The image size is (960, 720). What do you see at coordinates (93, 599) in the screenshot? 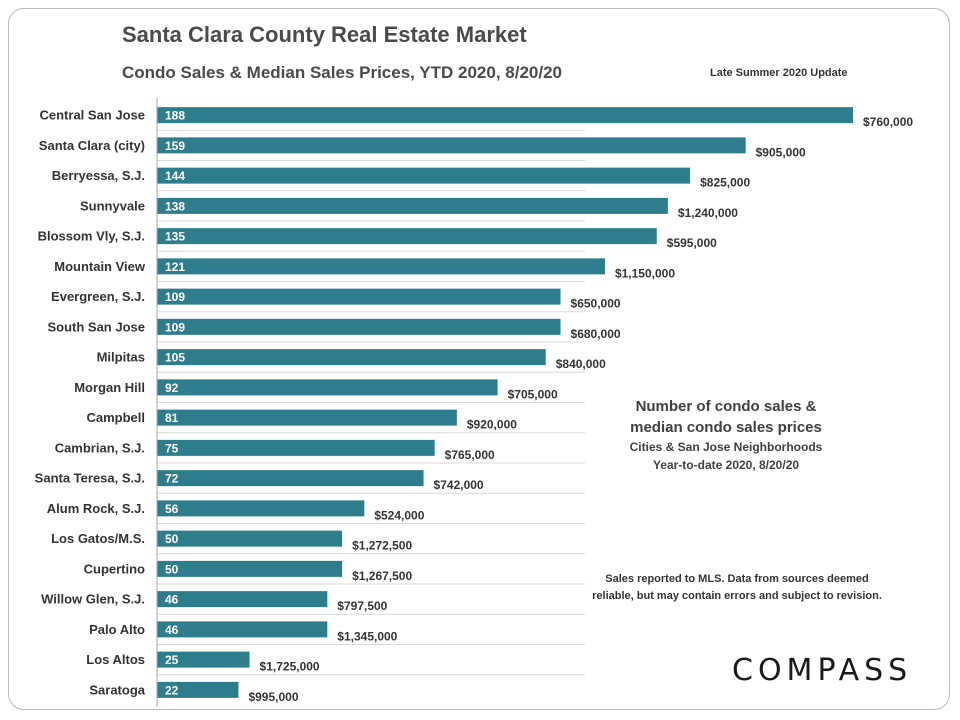
I see `category-label: Willow Glen, S.J.` at bounding box center [93, 599].